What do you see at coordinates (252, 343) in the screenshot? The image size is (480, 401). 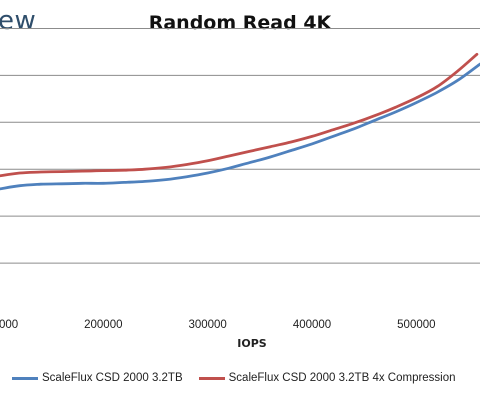 I see `x-axis-title: IOPS` at bounding box center [252, 343].